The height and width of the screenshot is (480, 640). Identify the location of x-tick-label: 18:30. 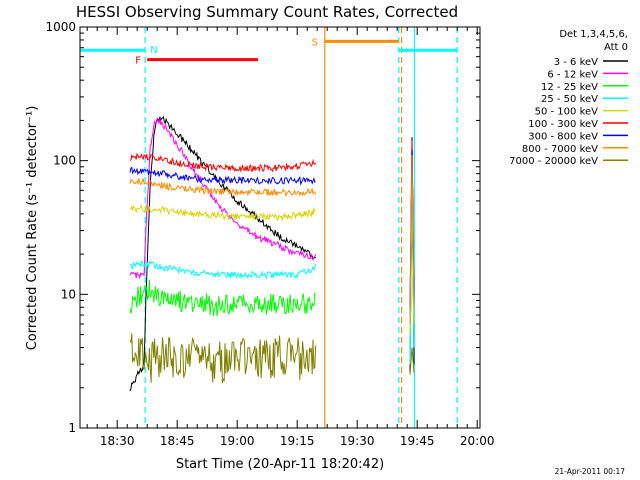
(117, 441).